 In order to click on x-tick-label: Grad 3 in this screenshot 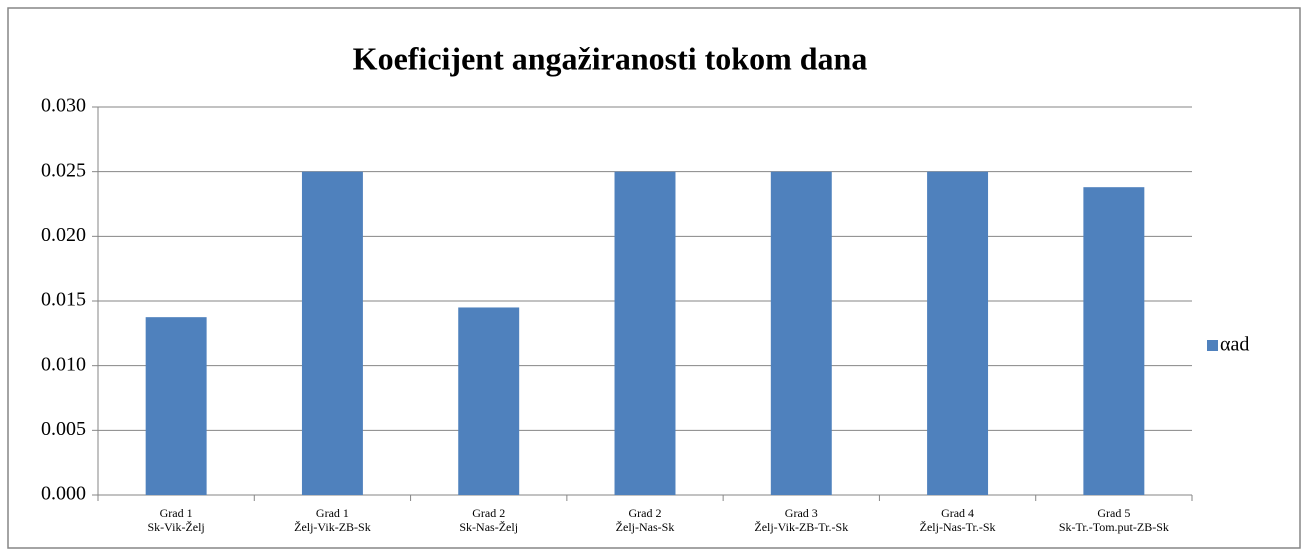, I will do `click(801, 513)`.